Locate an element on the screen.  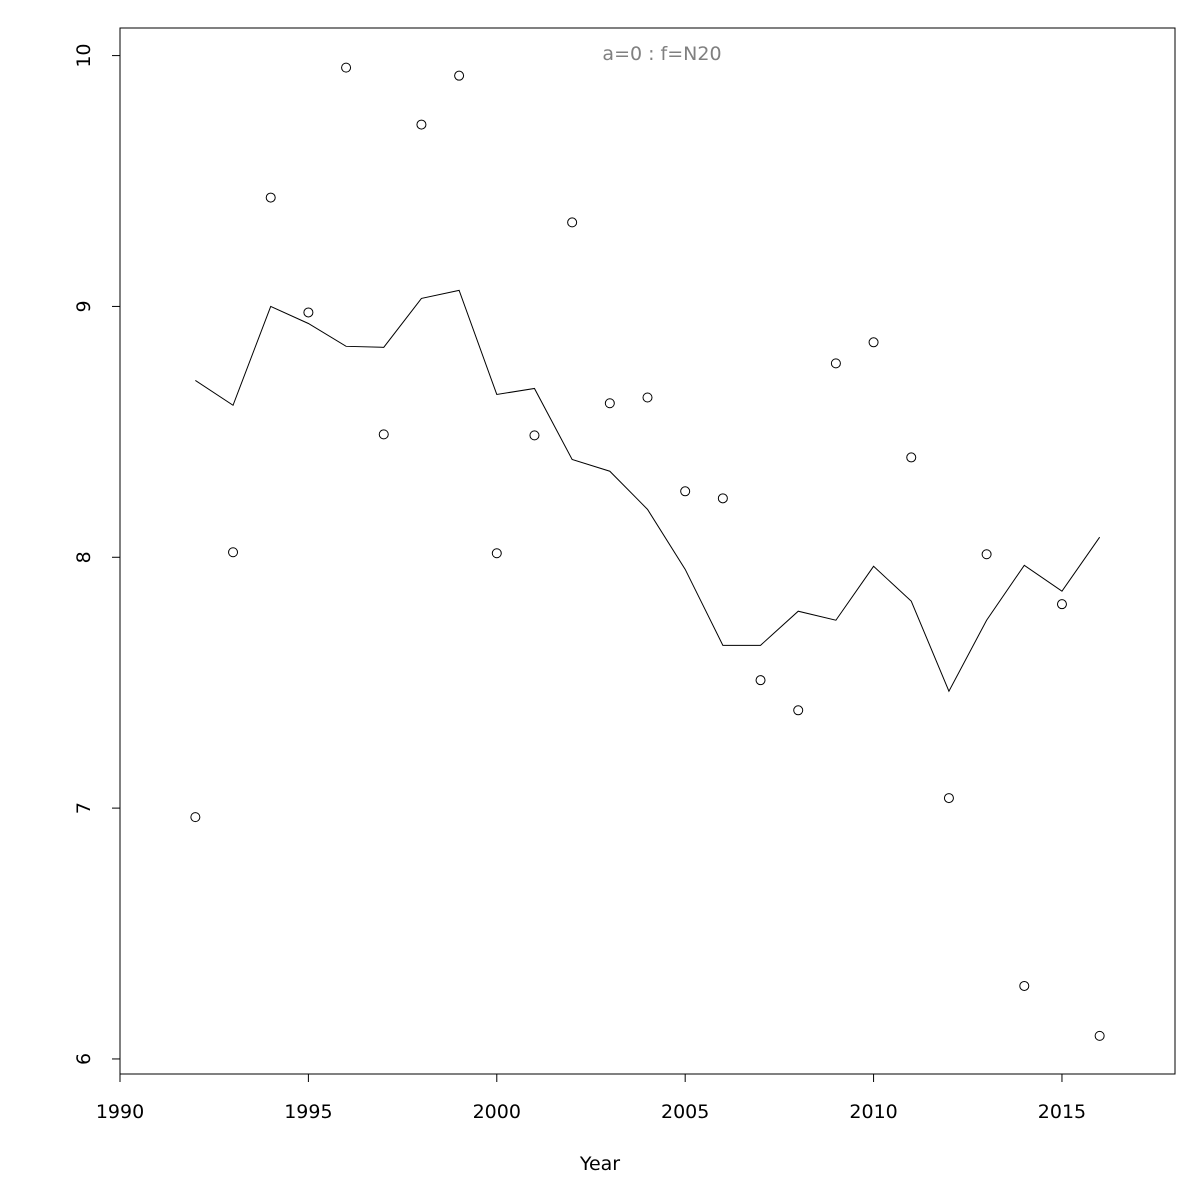
y-tick-label: 9 is located at coordinates (84, 306).